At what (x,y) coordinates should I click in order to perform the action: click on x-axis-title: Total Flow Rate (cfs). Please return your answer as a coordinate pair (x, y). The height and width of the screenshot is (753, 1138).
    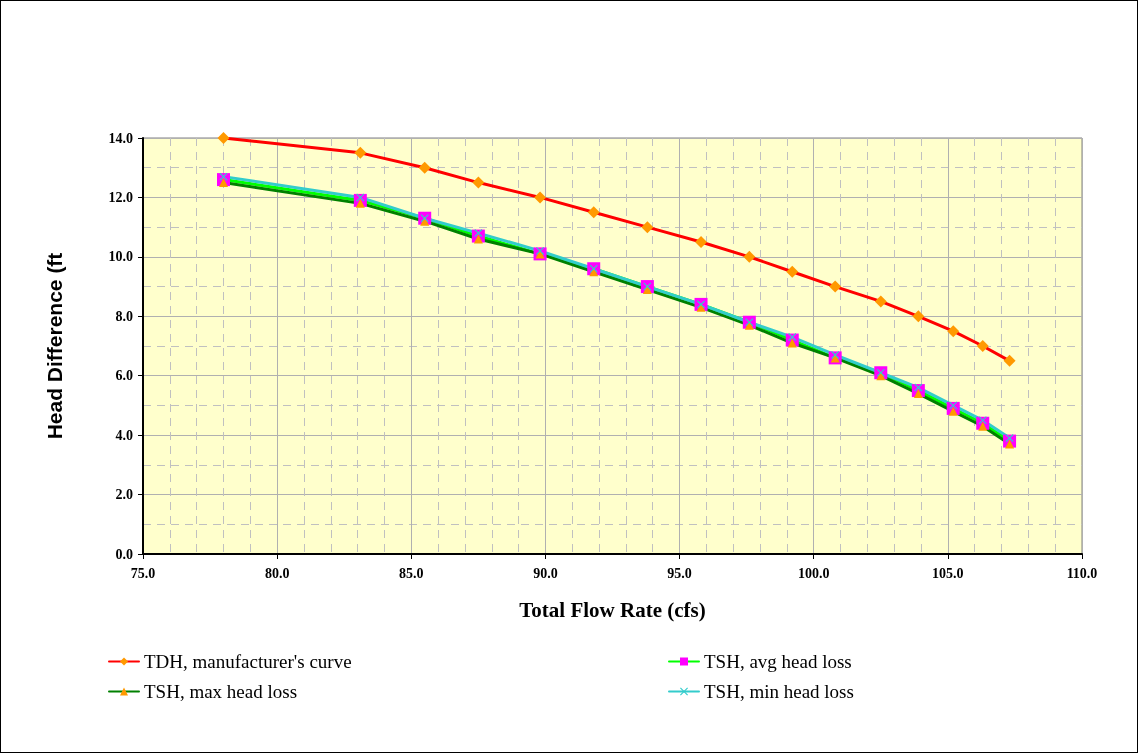
    Looking at the image, I should click on (612, 609).